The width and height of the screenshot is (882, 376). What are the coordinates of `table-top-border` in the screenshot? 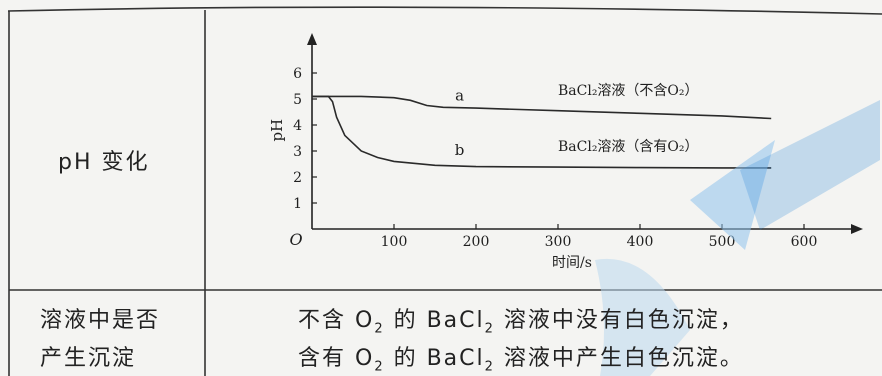 It's located at (444, 10).